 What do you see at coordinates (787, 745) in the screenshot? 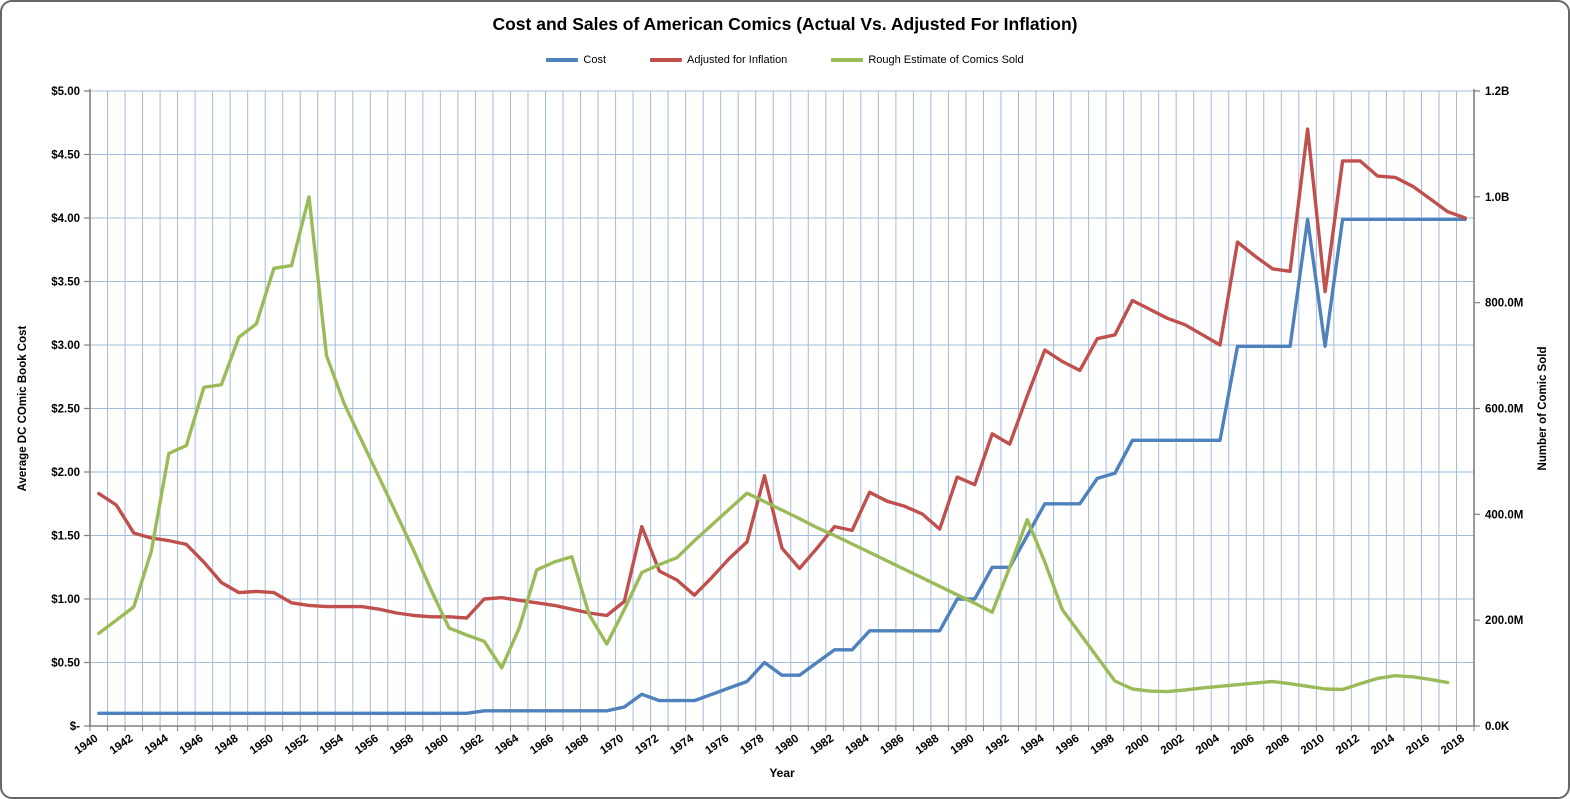
I see `x-axis-tick-label: 1980` at bounding box center [787, 745].